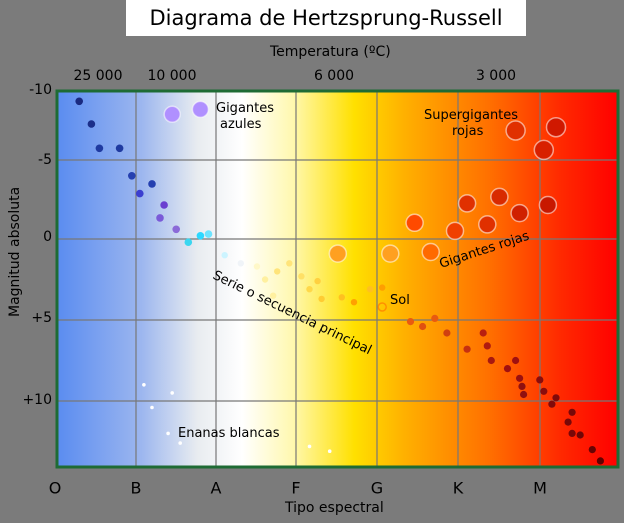 The height and width of the screenshot is (523, 624). What do you see at coordinates (216, 488) in the screenshot?
I see `spectral-tick: A` at bounding box center [216, 488].